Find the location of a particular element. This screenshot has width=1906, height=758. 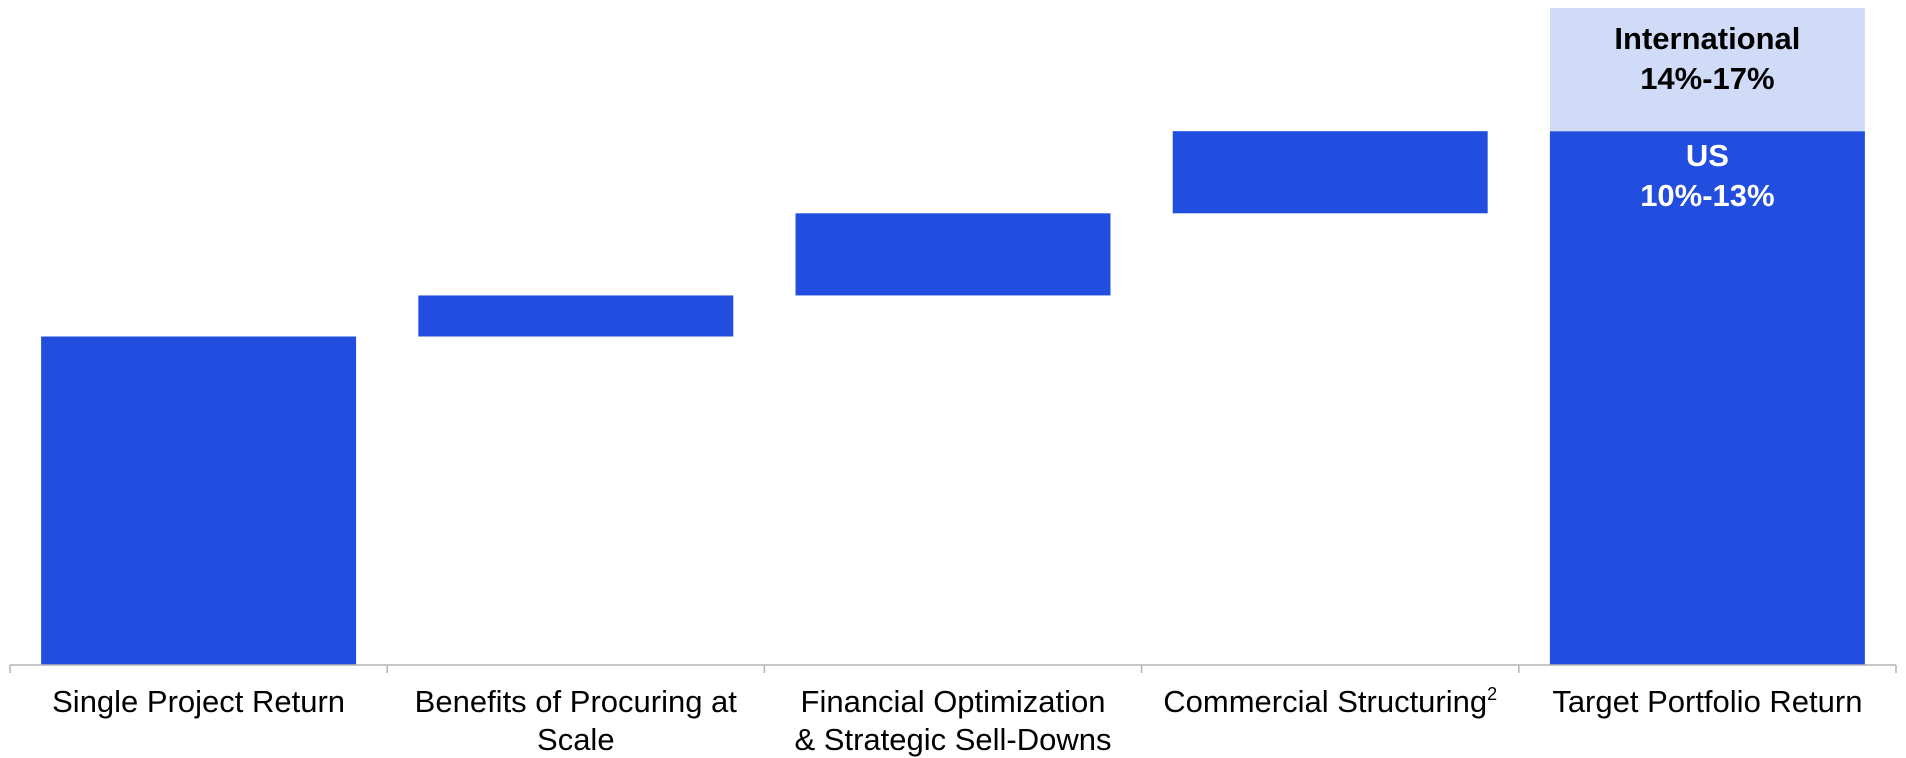

international-label: International 14%-17% is located at coordinates (1707, 58).